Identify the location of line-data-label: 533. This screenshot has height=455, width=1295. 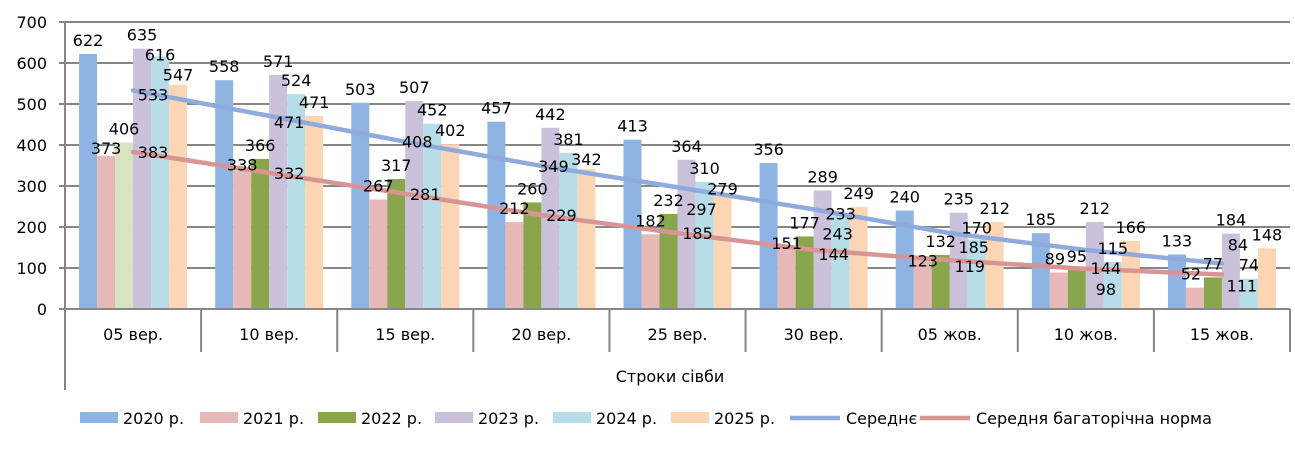
(153, 94).